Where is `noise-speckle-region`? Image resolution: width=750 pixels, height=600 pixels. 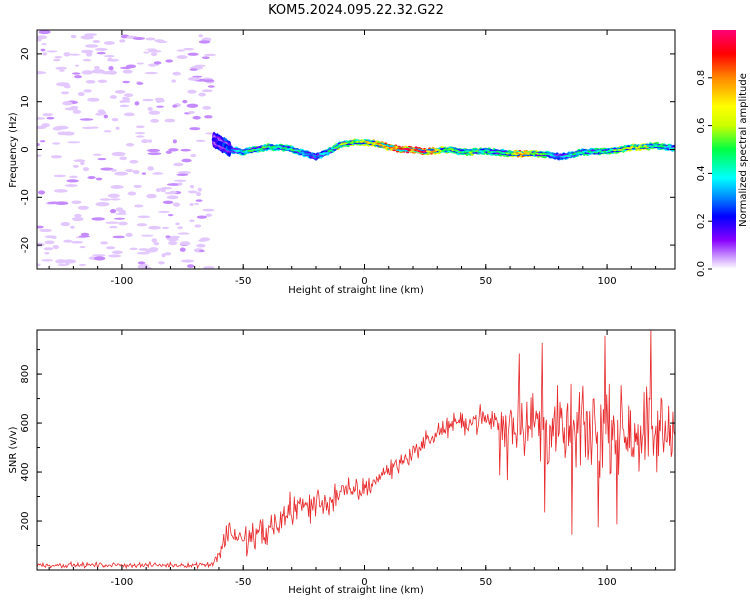
noise-speckle-region is located at coordinates (127, 149).